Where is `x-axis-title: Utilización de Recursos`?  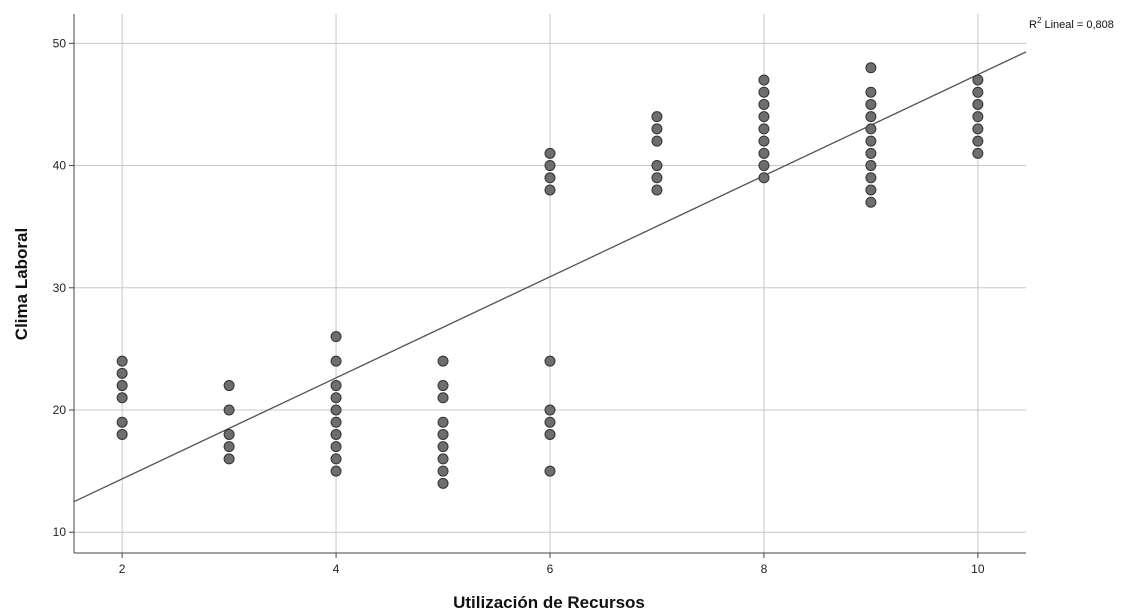 x-axis-title: Utilización de Recursos is located at coordinates (549, 602).